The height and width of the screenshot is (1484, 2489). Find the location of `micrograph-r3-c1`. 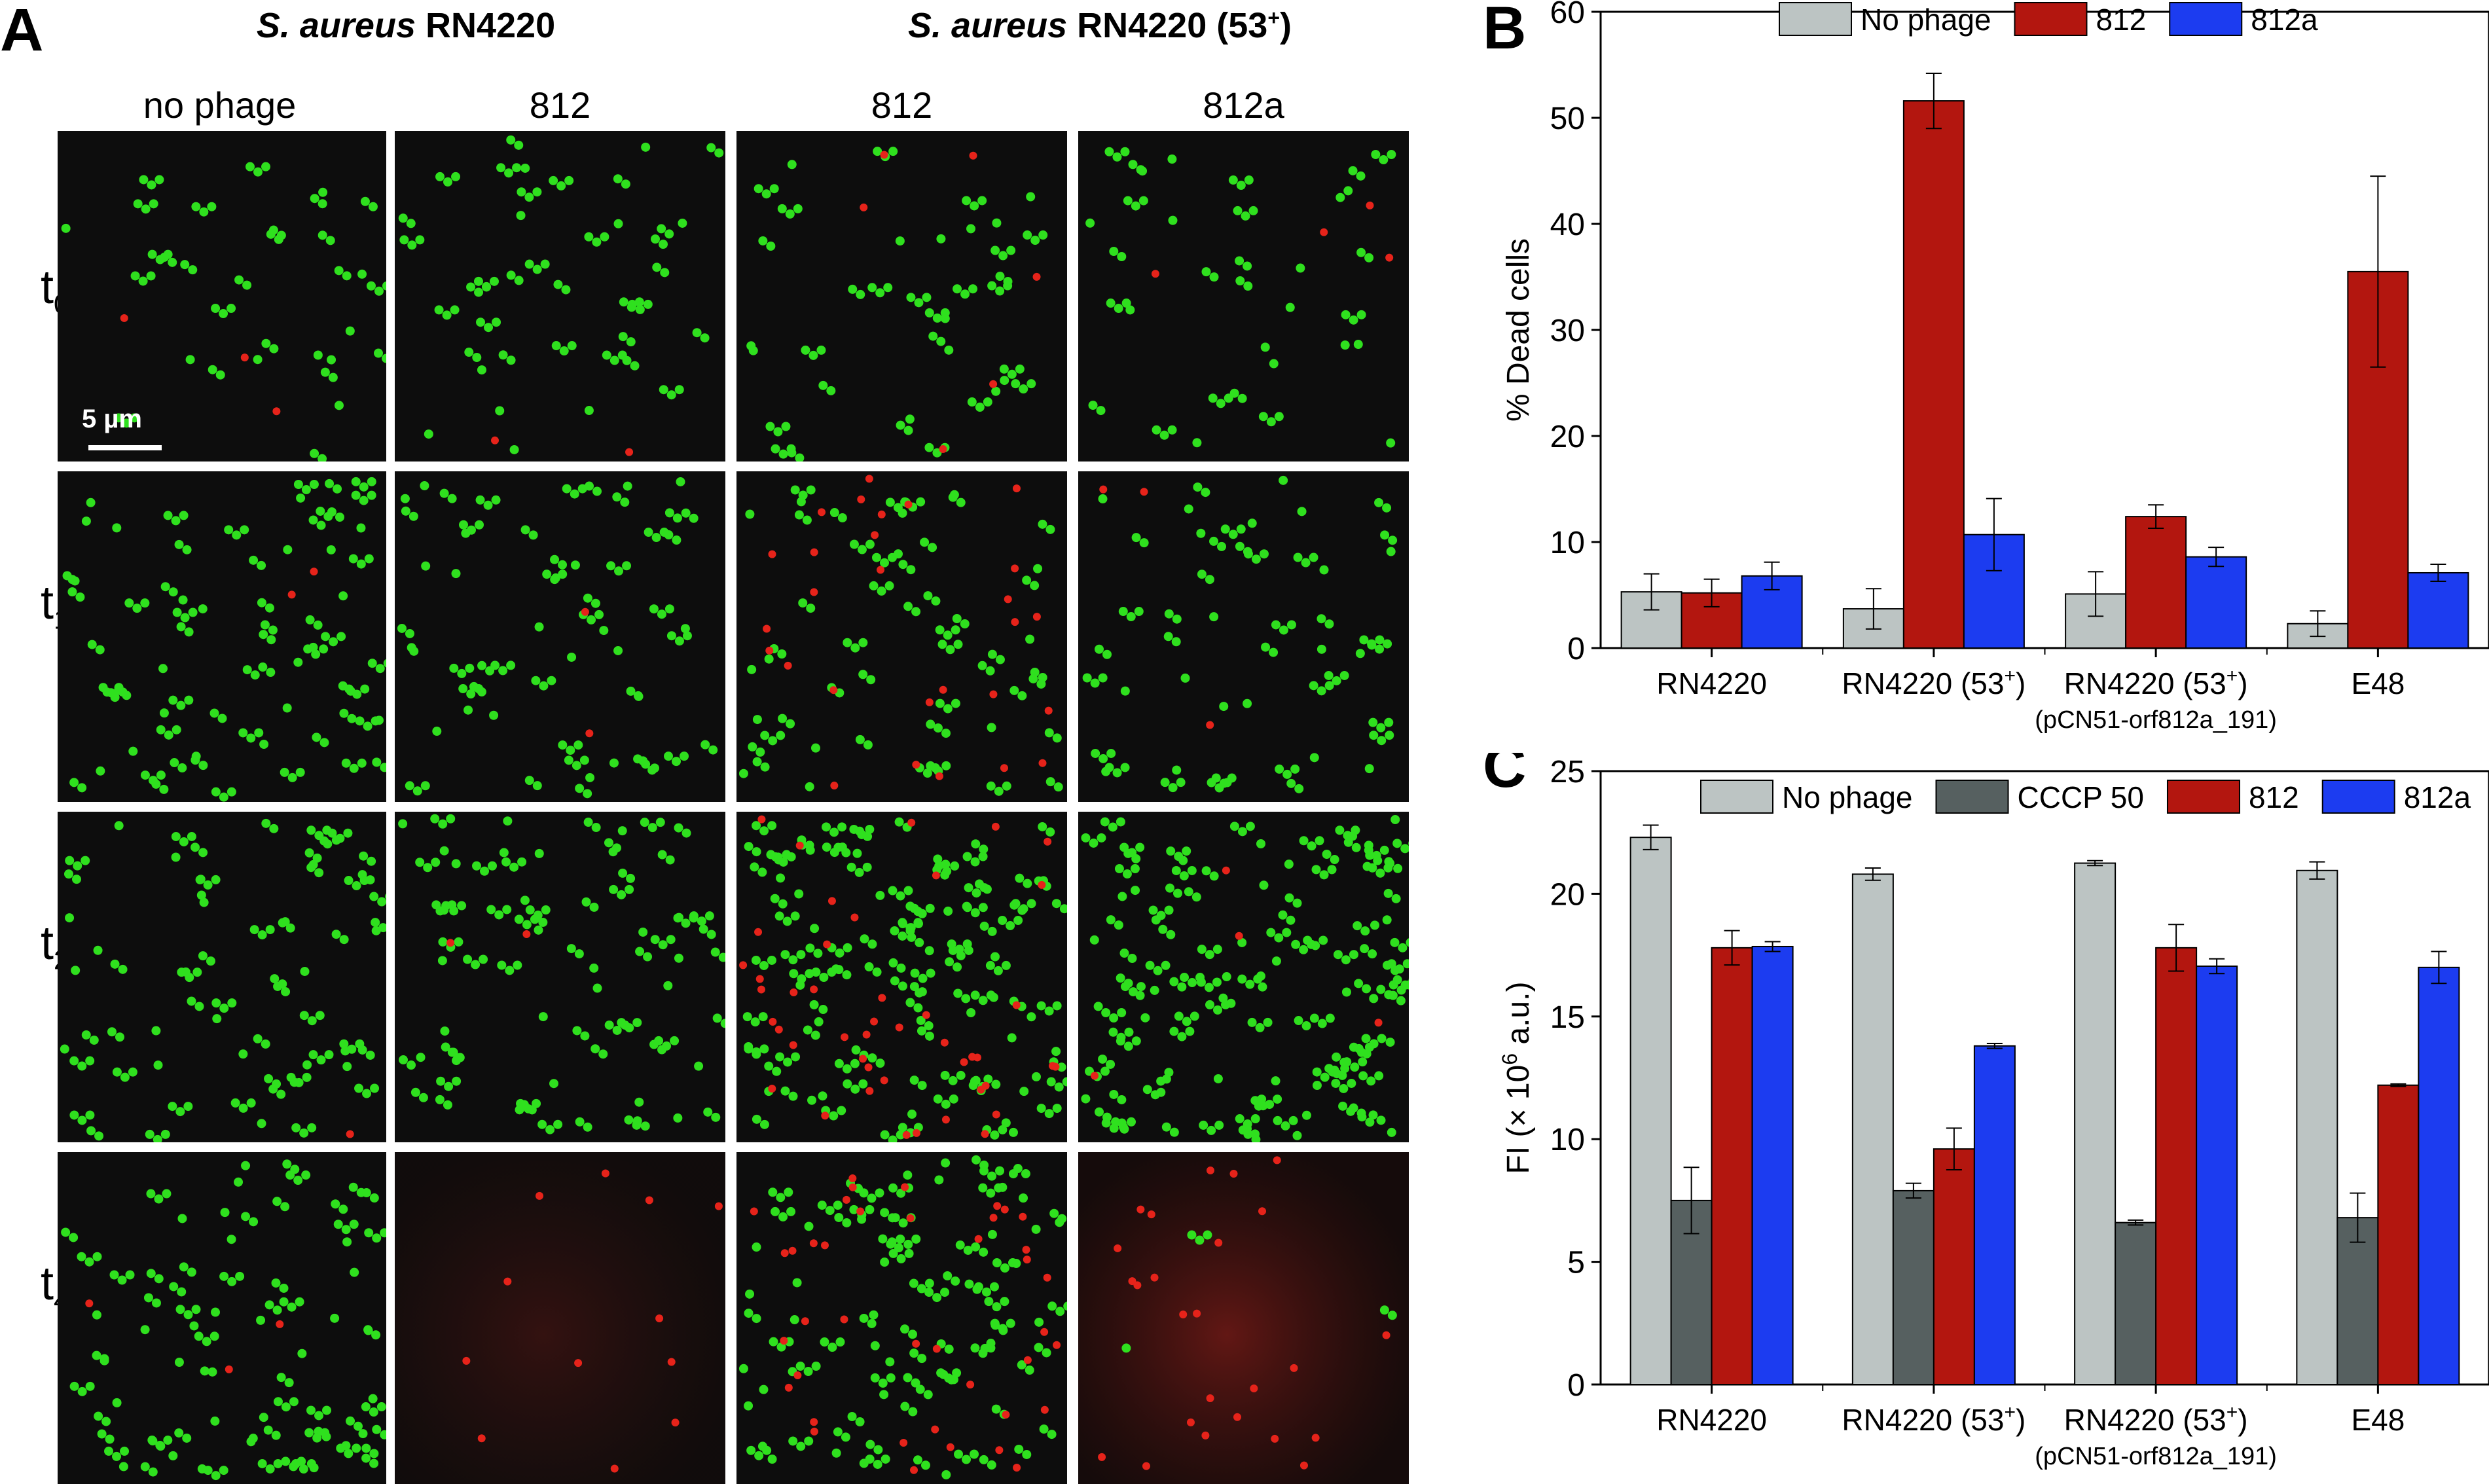

micrograph-r3-c1 is located at coordinates (560, 1318).